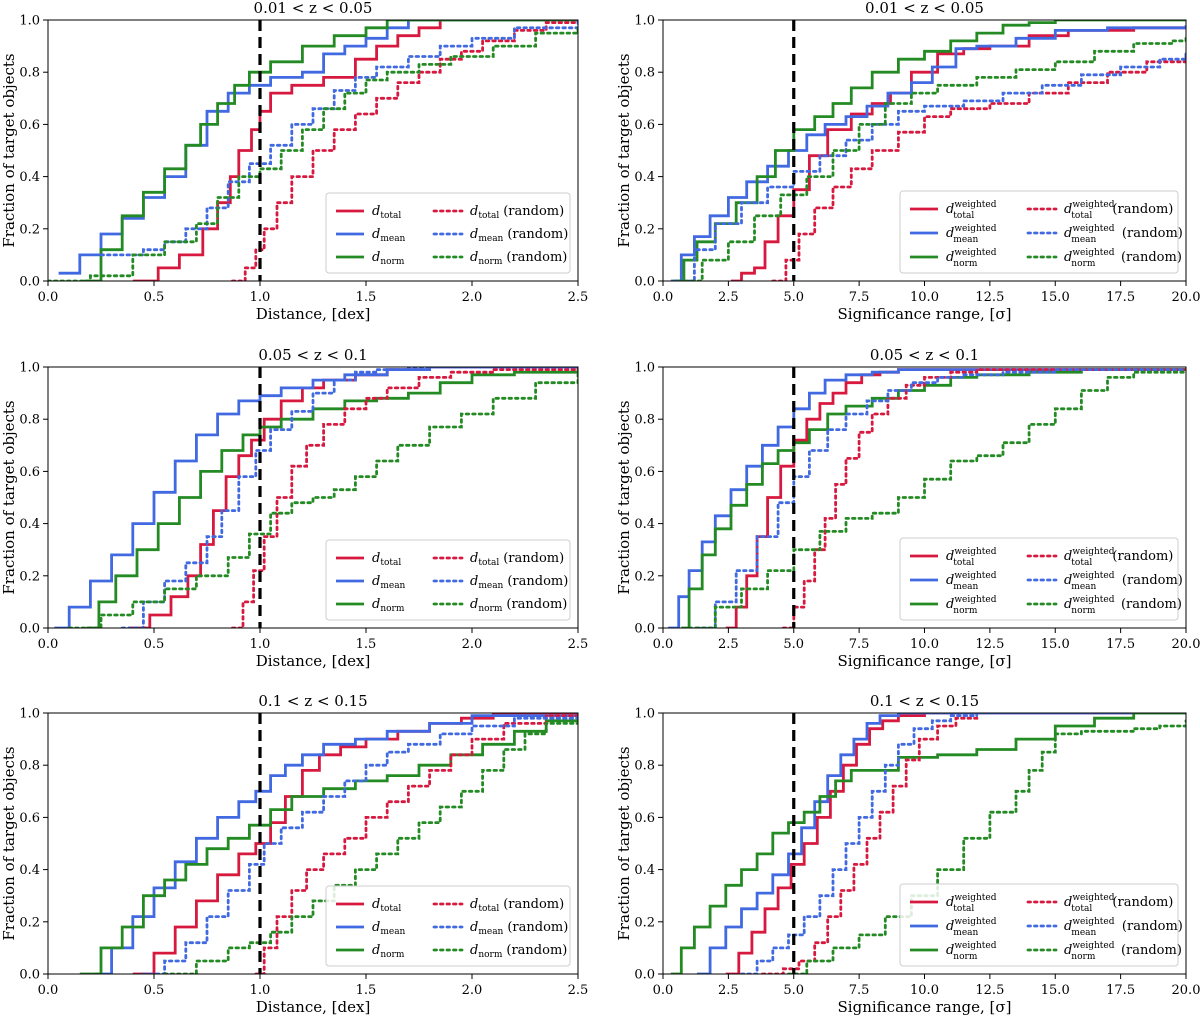 This screenshot has width=1200, height=1020. What do you see at coordinates (517, 212) in the screenshot?
I see `legend-label: dtotal (random)` at bounding box center [517, 212].